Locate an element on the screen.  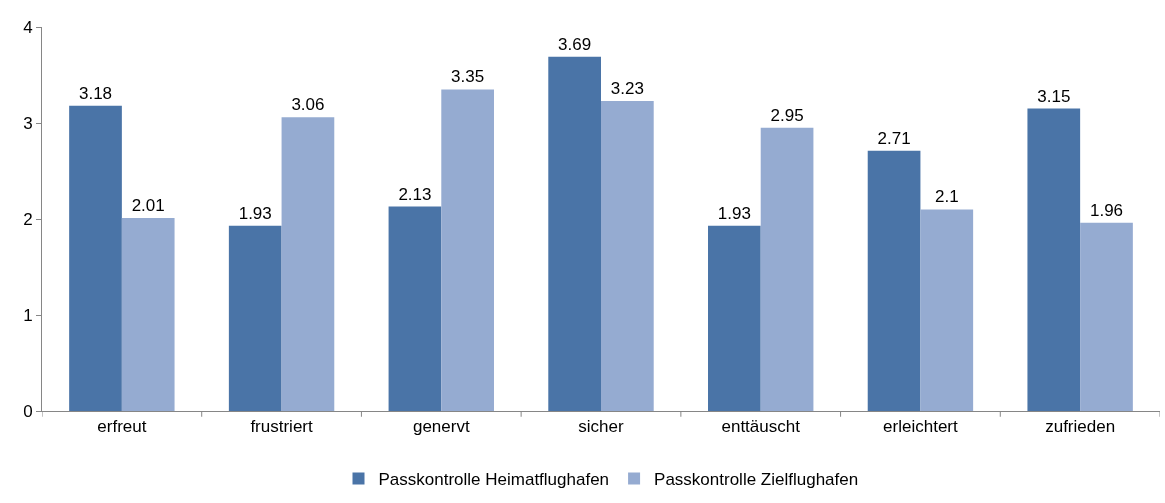
legend-label: Passkontrolle Heimatflughafen is located at coordinates (494, 480).